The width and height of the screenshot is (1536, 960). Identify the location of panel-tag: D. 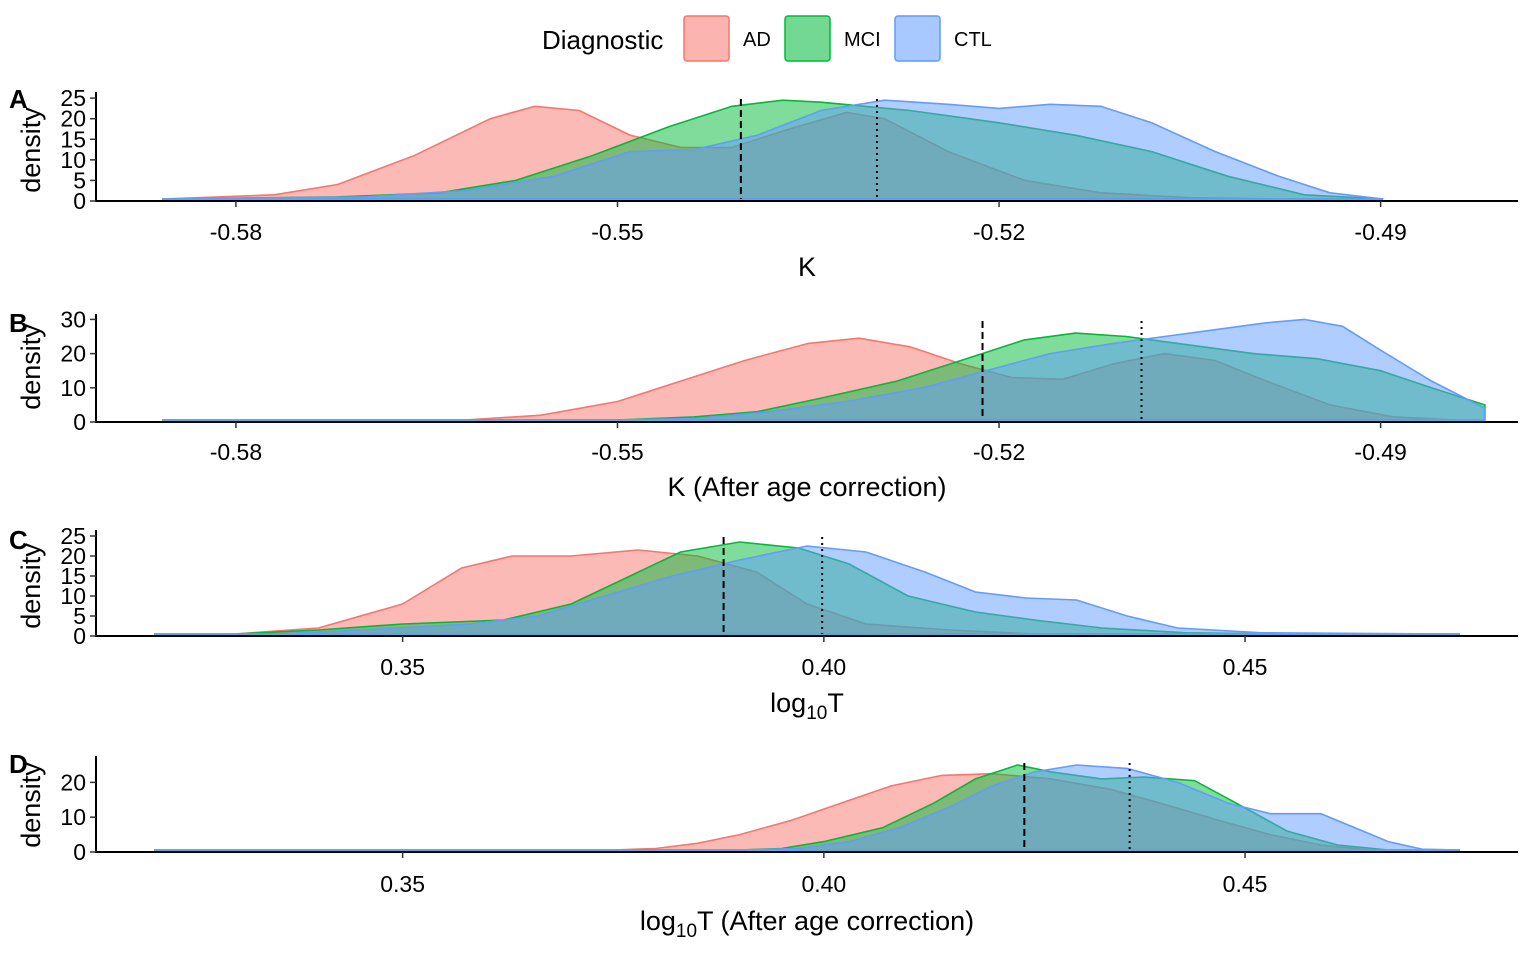
(18, 764).